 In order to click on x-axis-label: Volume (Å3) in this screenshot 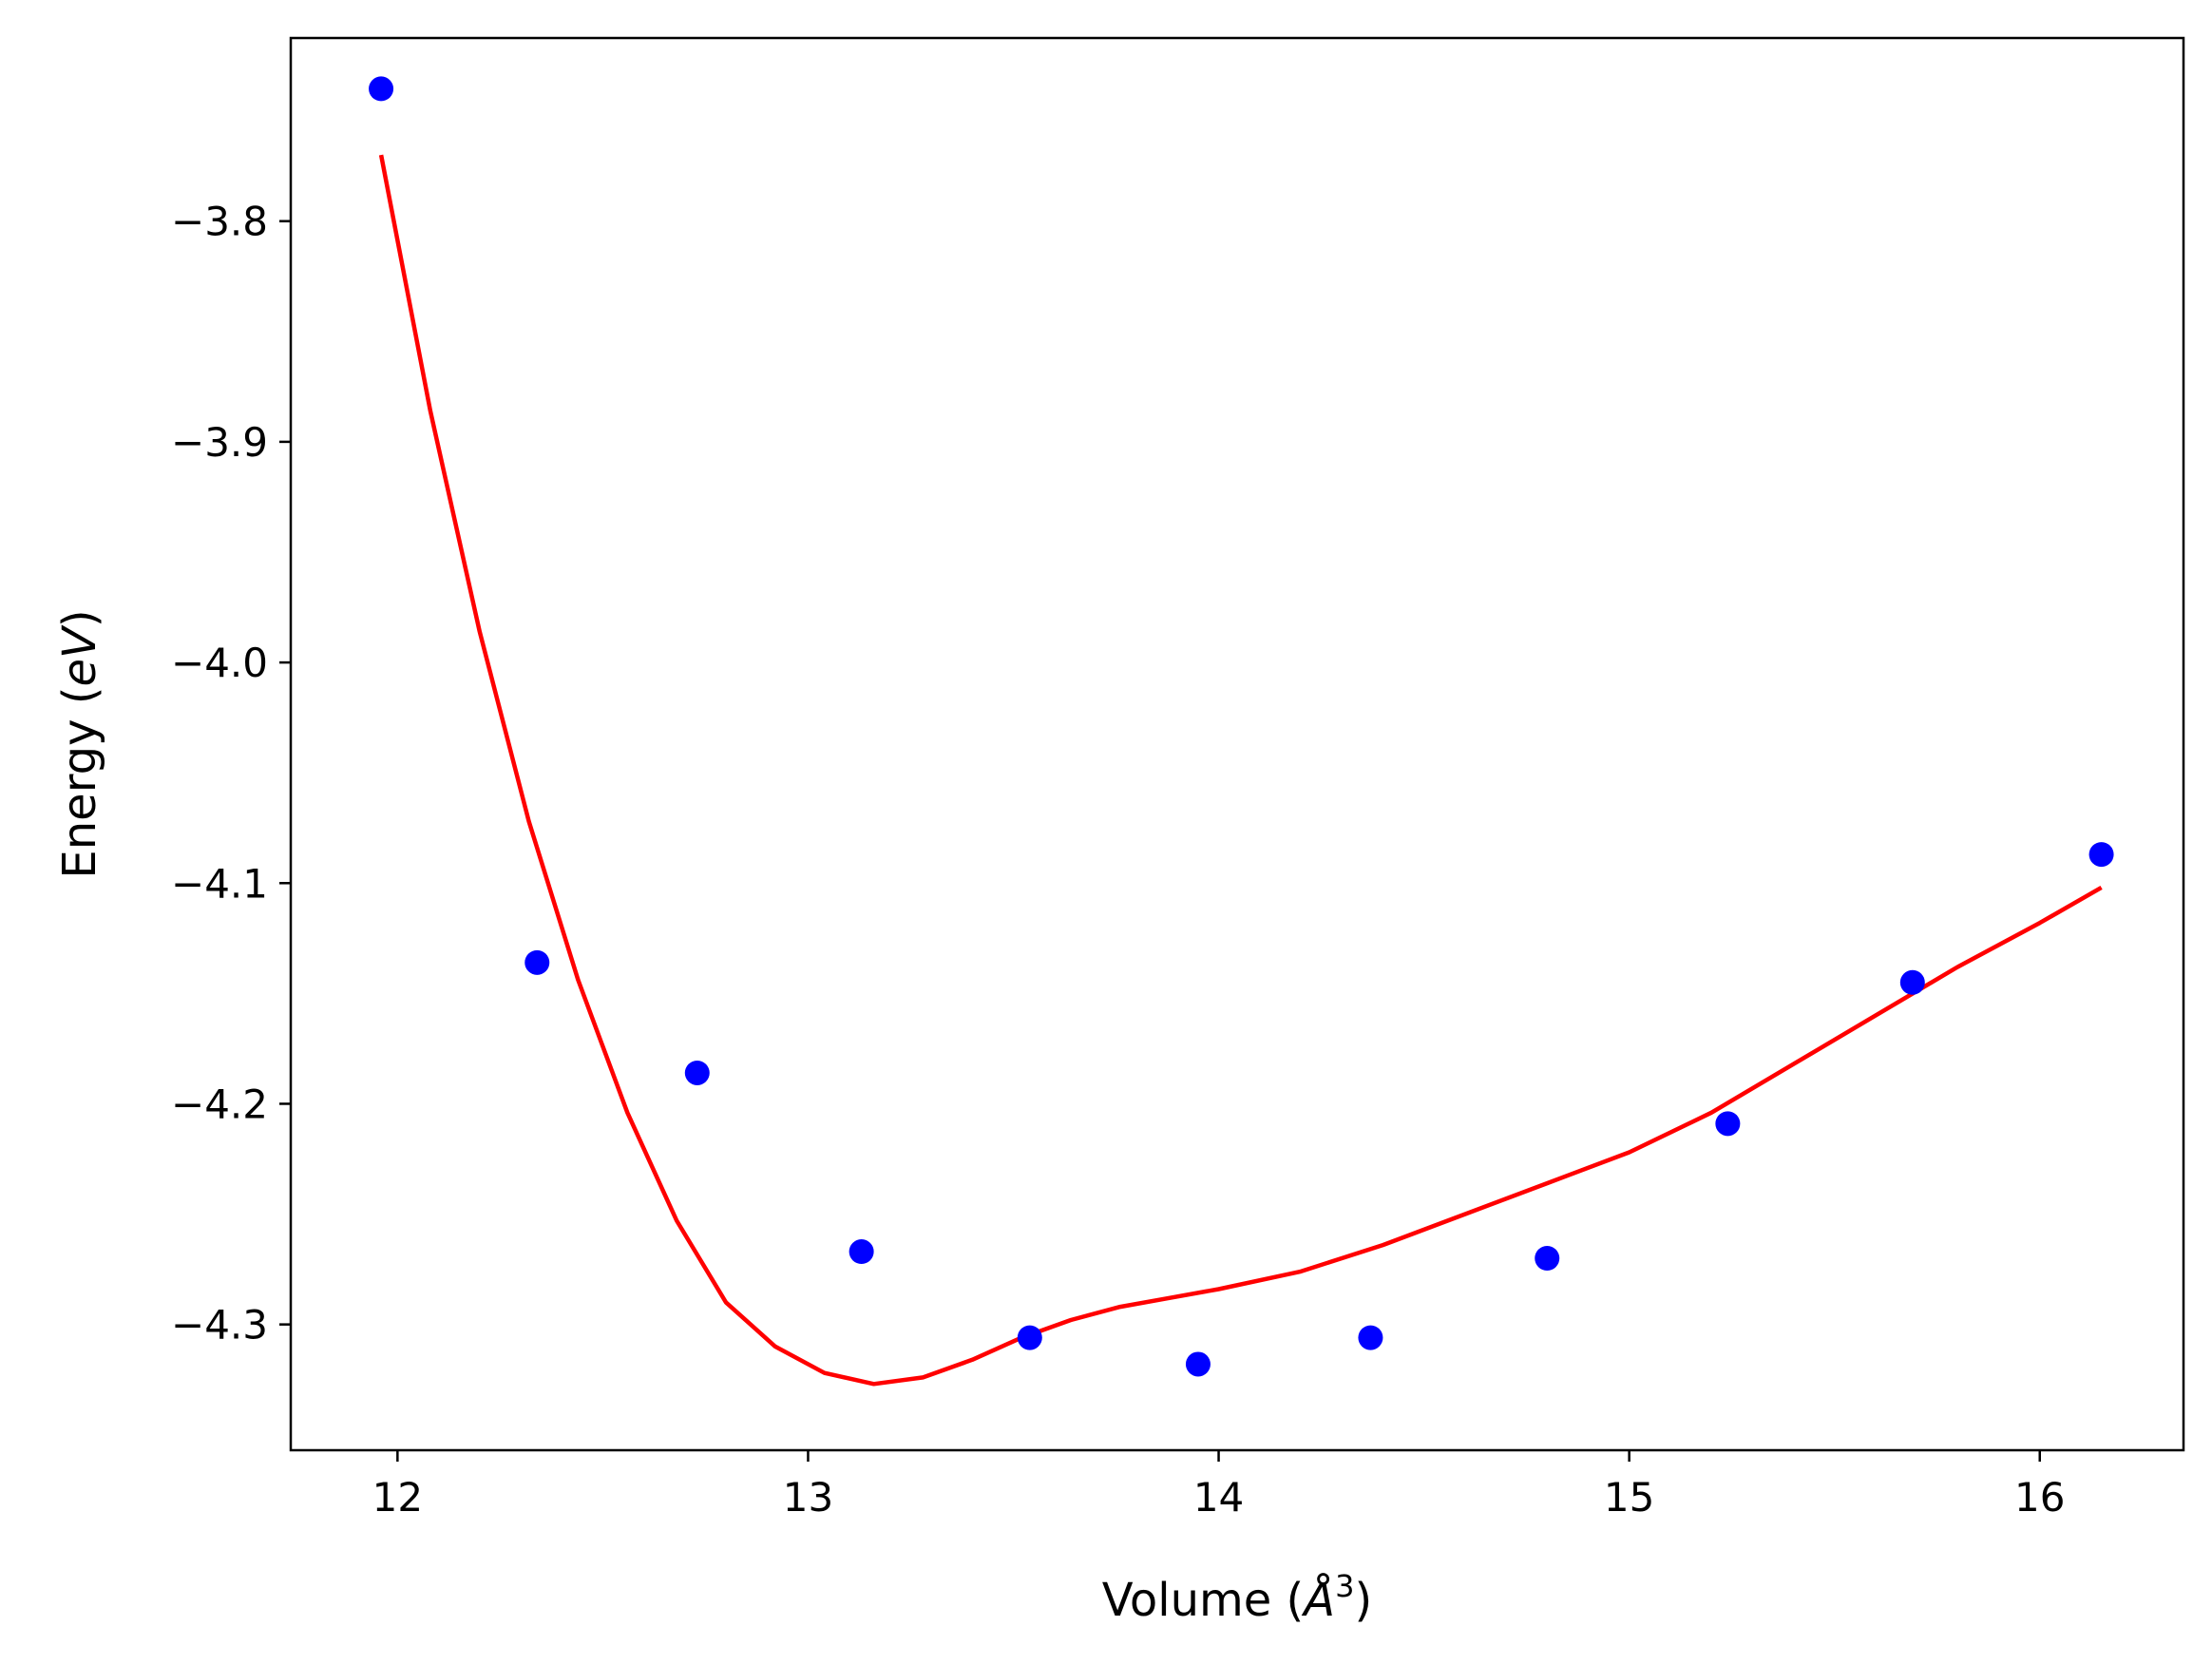, I will do `click(1237, 1597)`.